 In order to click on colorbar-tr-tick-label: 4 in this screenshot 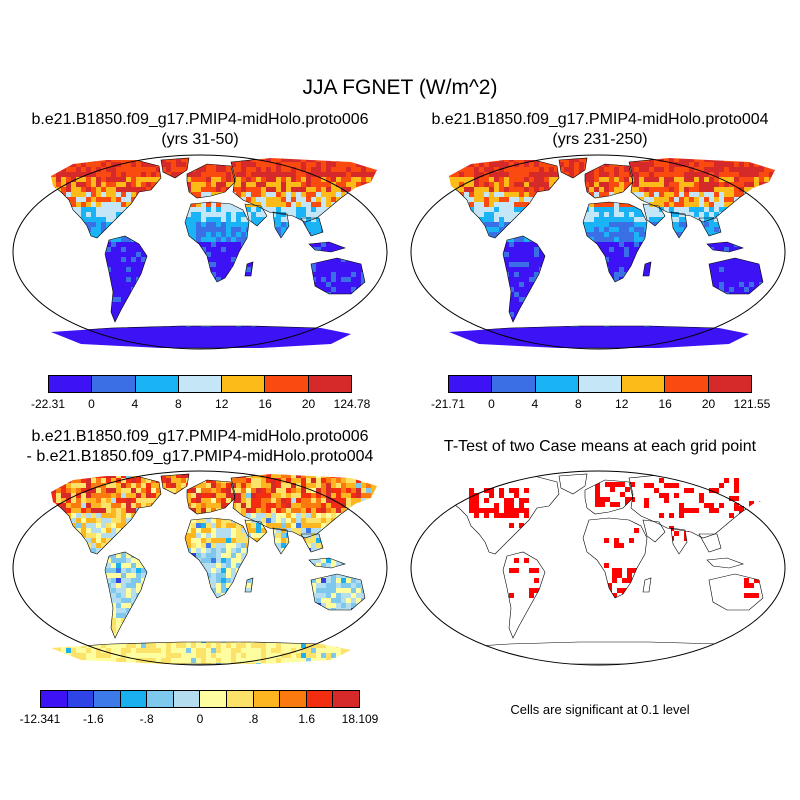, I will do `click(535, 404)`.